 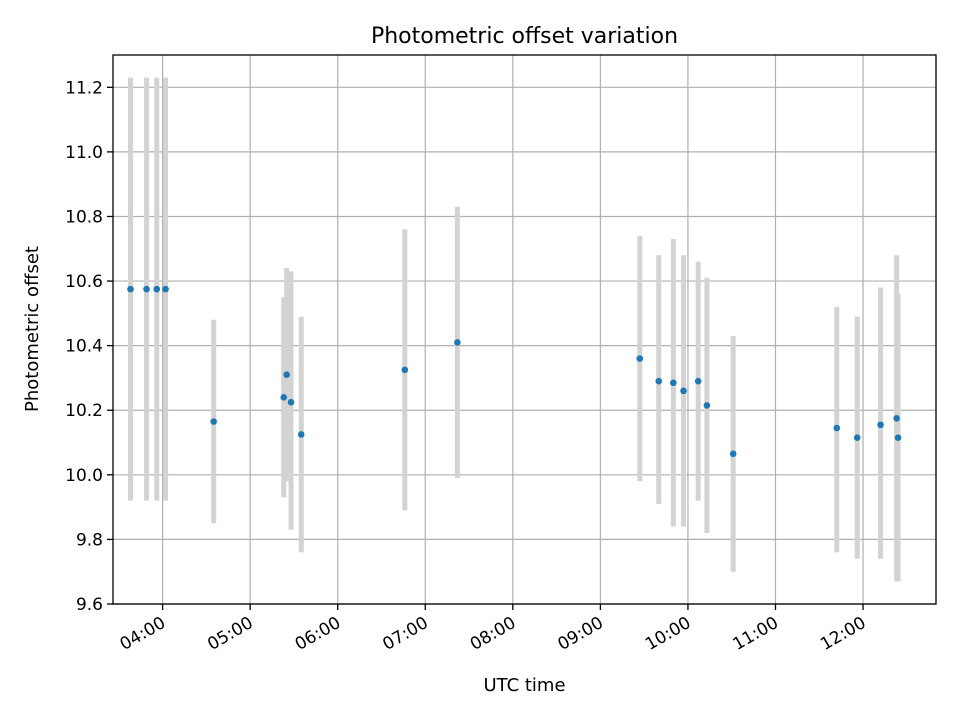 What do you see at coordinates (84, 347) in the screenshot?
I see `y-tick-label: 10.4` at bounding box center [84, 347].